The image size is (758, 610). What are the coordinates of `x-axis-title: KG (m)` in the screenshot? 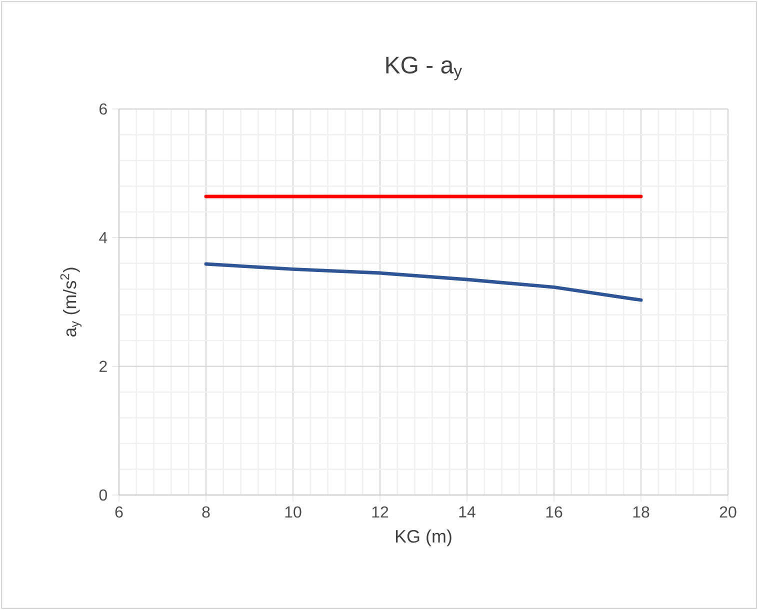 It's located at (424, 538).